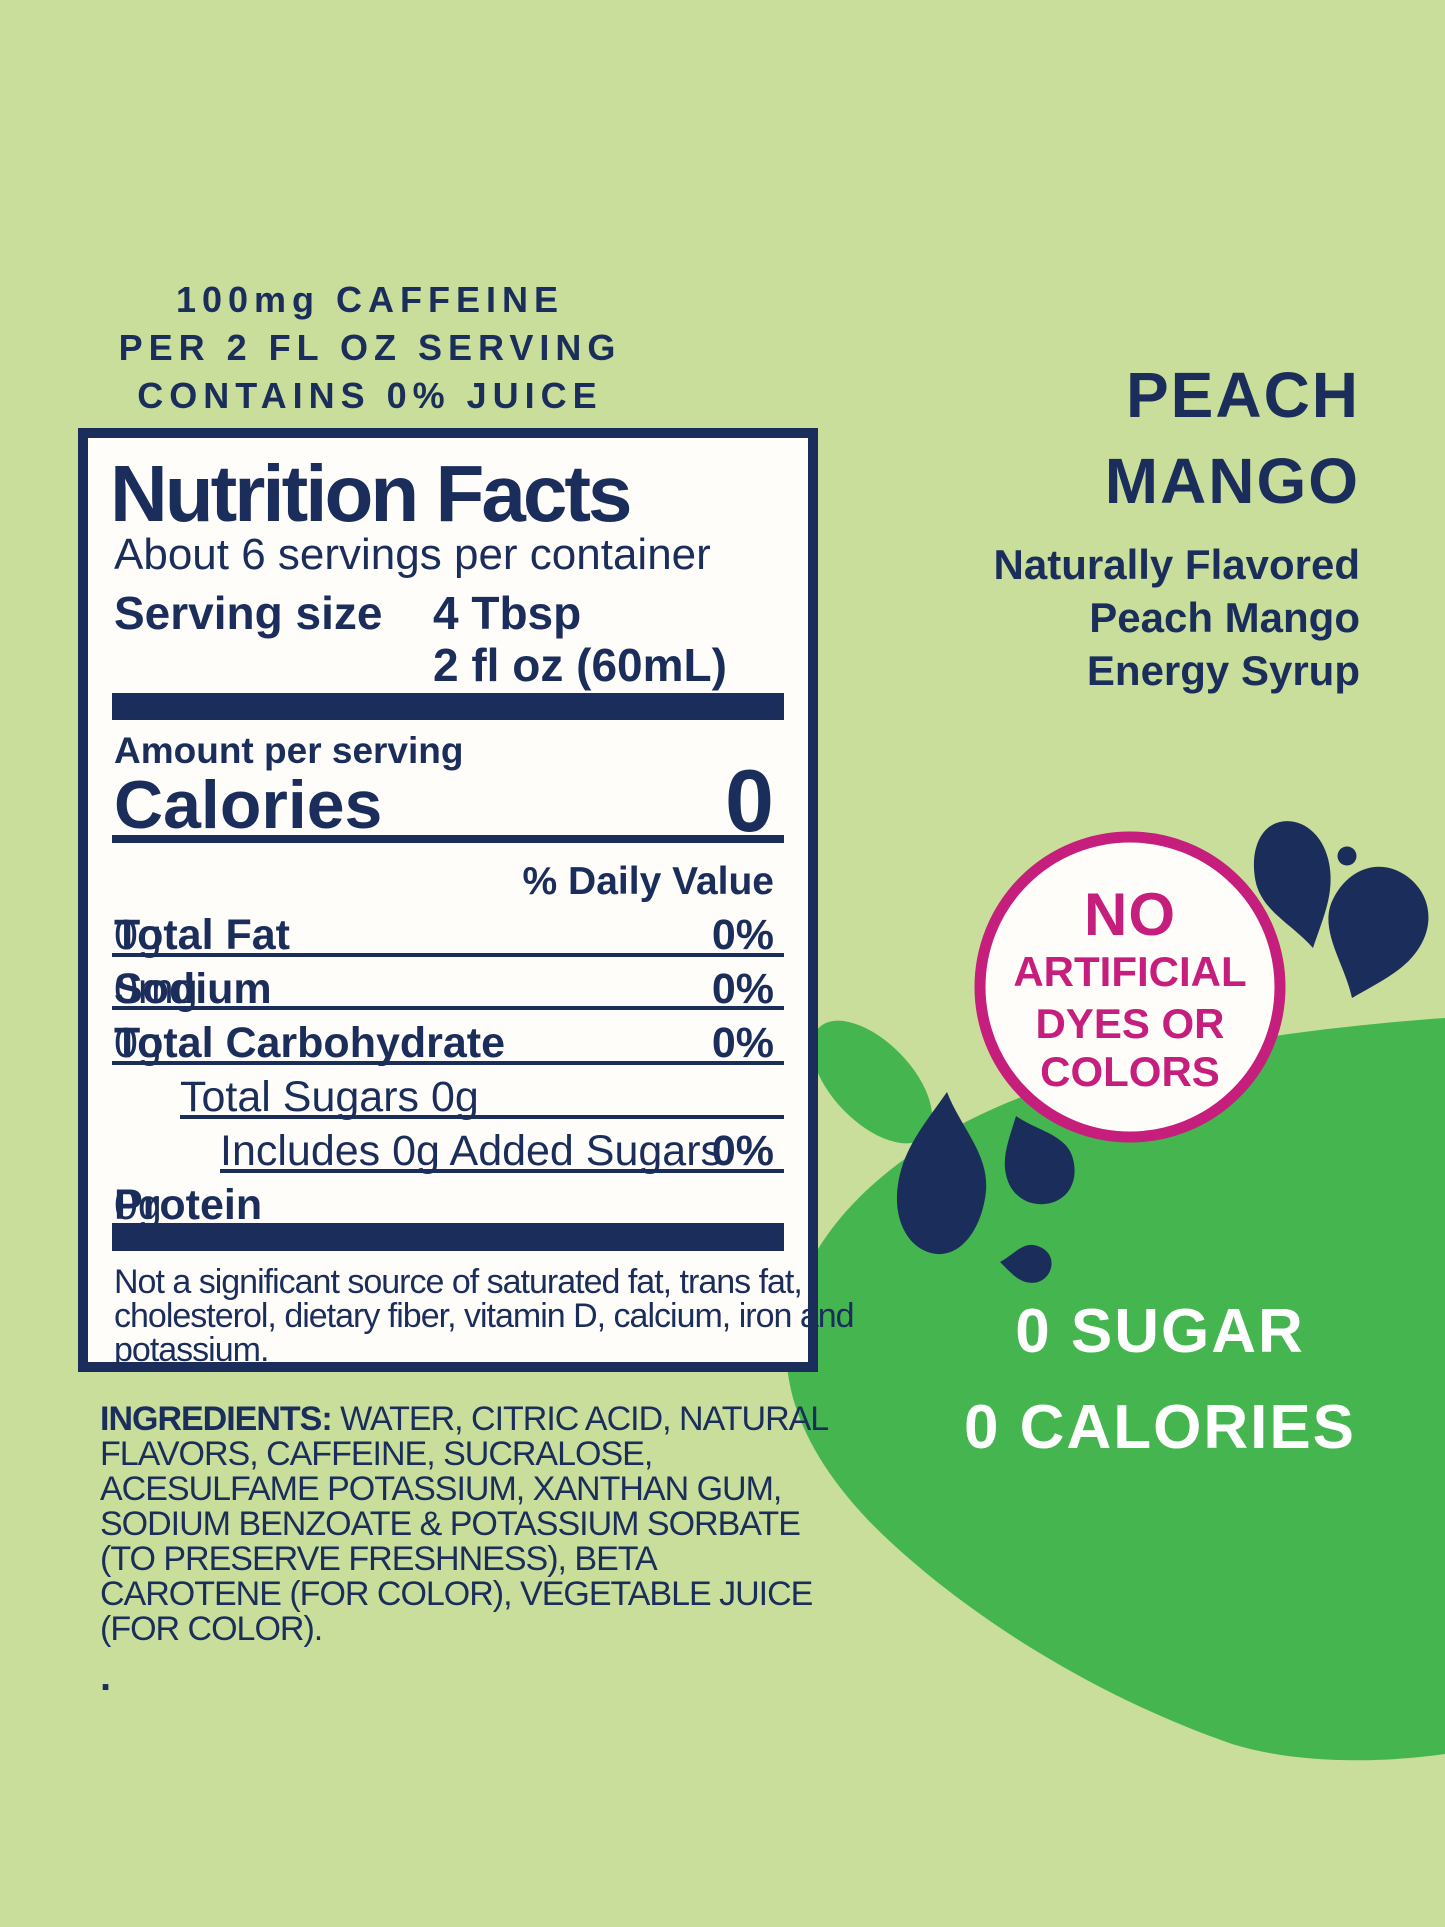  I want to click on serving-size-amount: 4 Tbsp, so click(507, 613).